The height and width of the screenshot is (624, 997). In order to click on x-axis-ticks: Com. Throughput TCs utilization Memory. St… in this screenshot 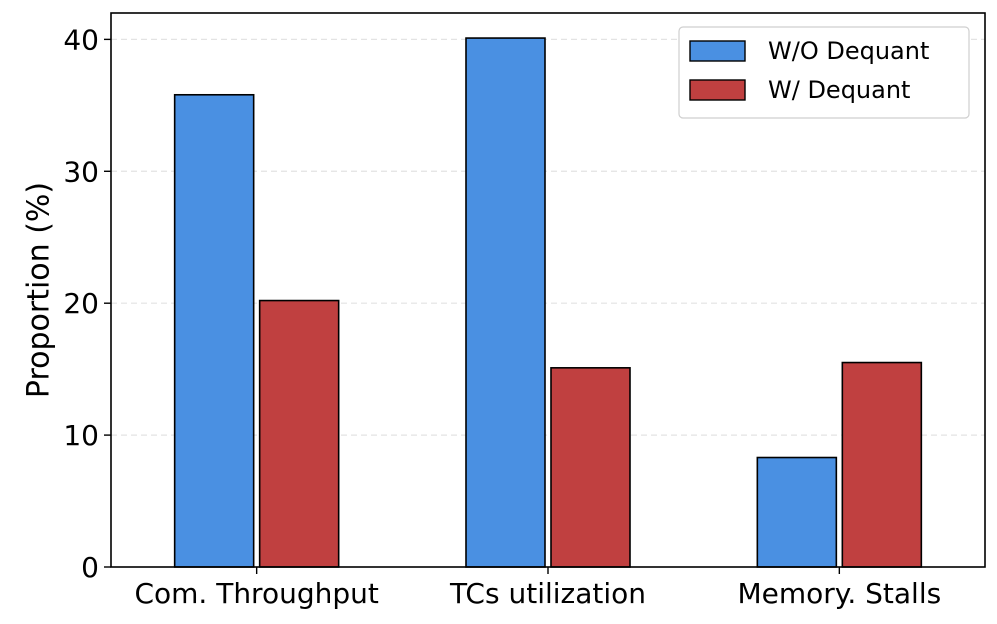, I will do `click(537, 588)`.